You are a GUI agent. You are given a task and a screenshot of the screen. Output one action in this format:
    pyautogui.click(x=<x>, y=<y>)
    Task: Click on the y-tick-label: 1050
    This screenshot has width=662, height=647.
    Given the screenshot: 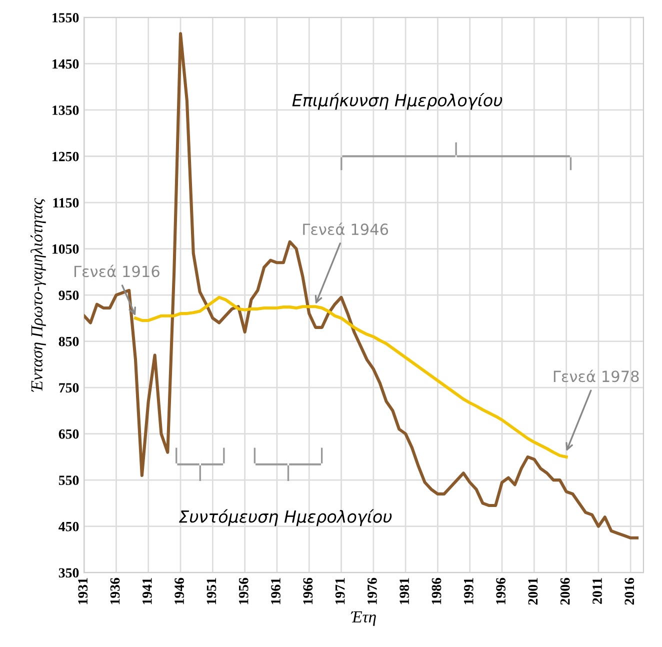 What is the action you would take?
    pyautogui.click(x=65, y=249)
    